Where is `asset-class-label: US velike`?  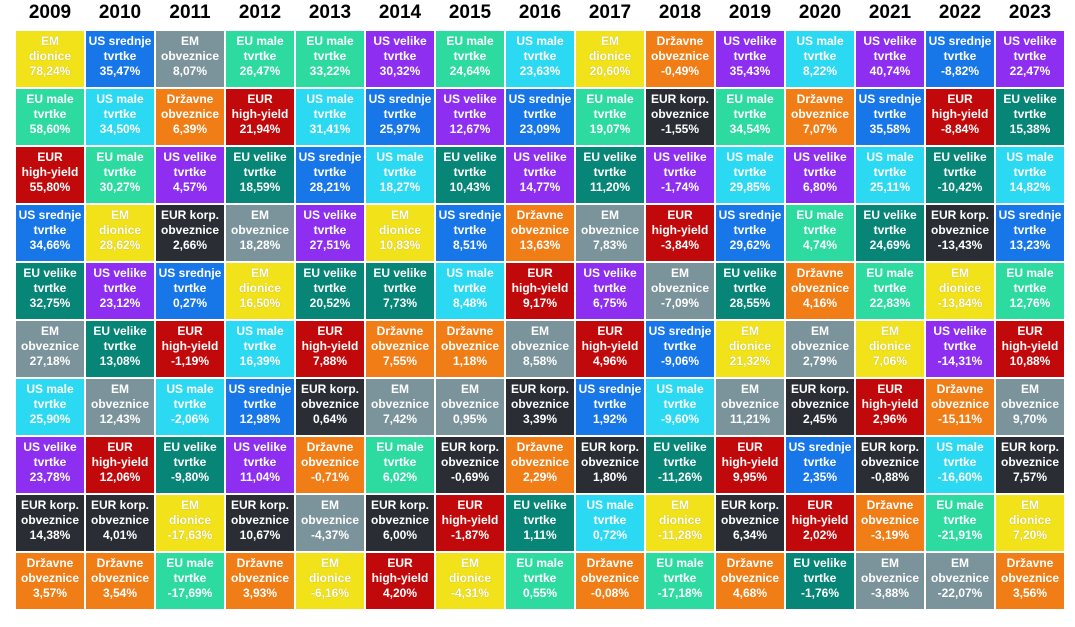
asset-class-label: US velike is located at coordinates (190, 157).